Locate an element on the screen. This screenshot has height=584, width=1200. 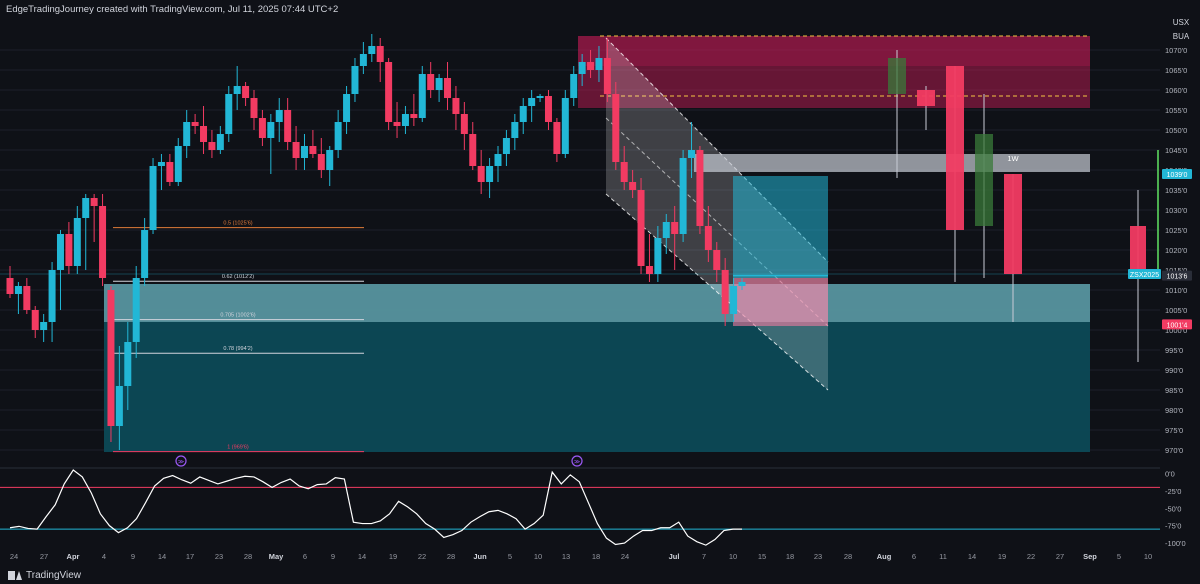
demand-zone-upper is located at coordinates (597, 303).